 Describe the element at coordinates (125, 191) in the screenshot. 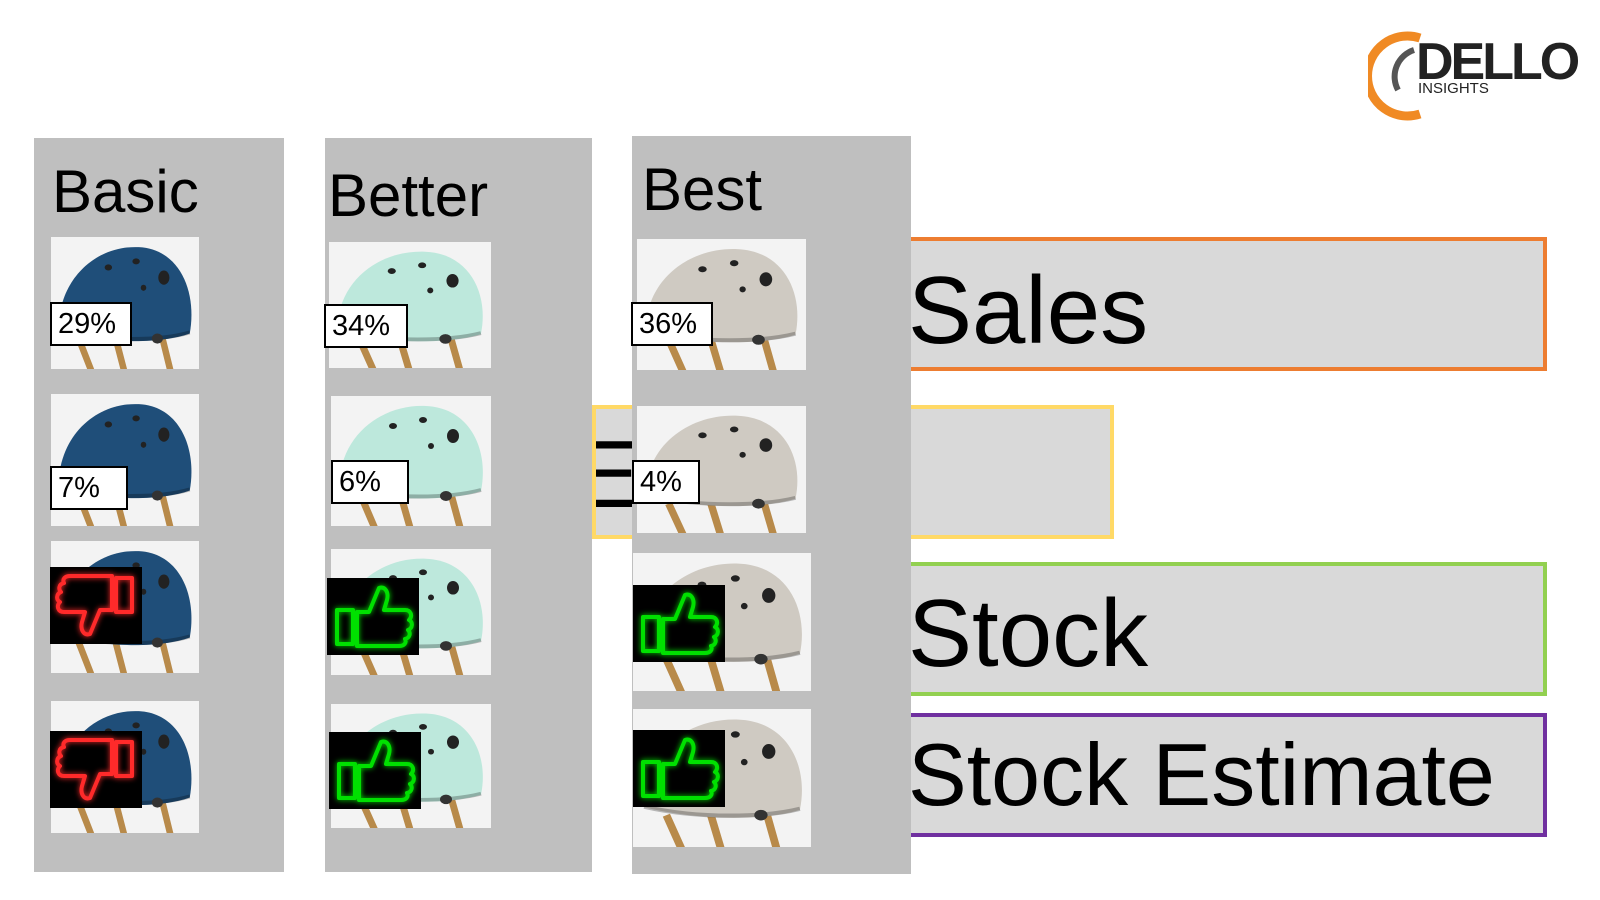

I see `column-title: Basic` at that location.